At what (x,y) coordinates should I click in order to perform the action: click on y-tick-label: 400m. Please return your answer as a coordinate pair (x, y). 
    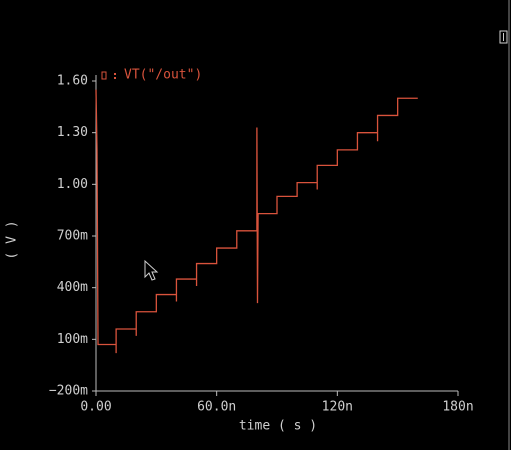
    Looking at the image, I should click on (72, 287).